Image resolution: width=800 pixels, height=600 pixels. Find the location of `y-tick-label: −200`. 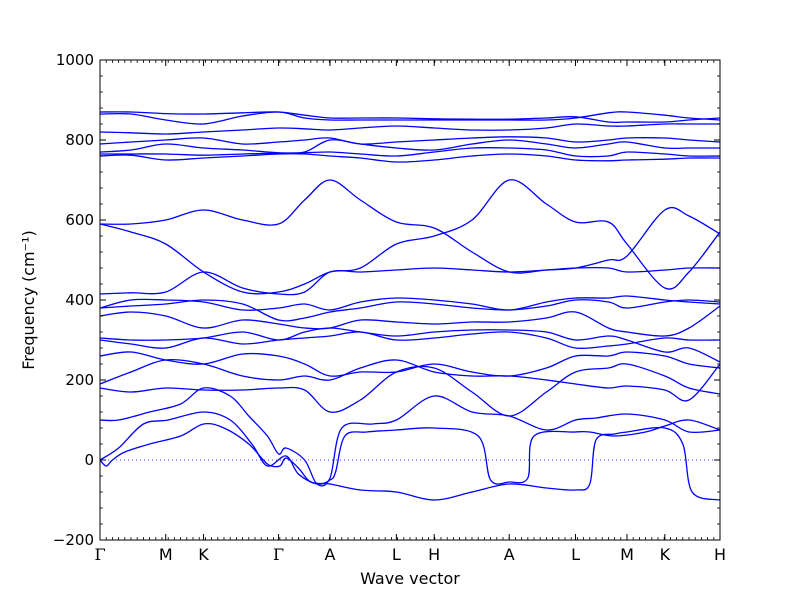

y-tick-label: −200 is located at coordinates (73, 540).